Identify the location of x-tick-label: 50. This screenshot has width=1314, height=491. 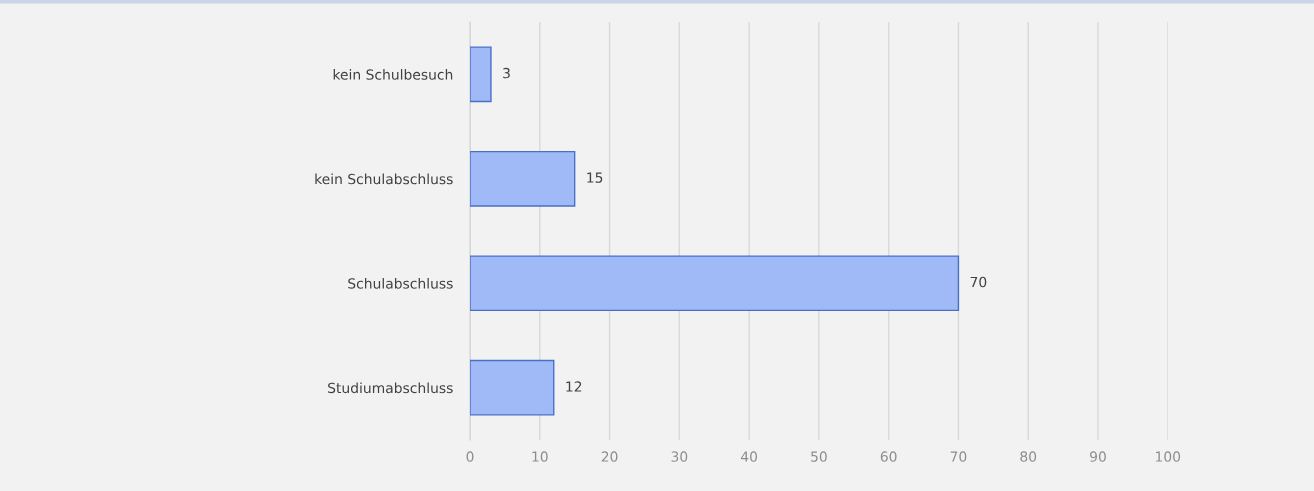
(819, 456).